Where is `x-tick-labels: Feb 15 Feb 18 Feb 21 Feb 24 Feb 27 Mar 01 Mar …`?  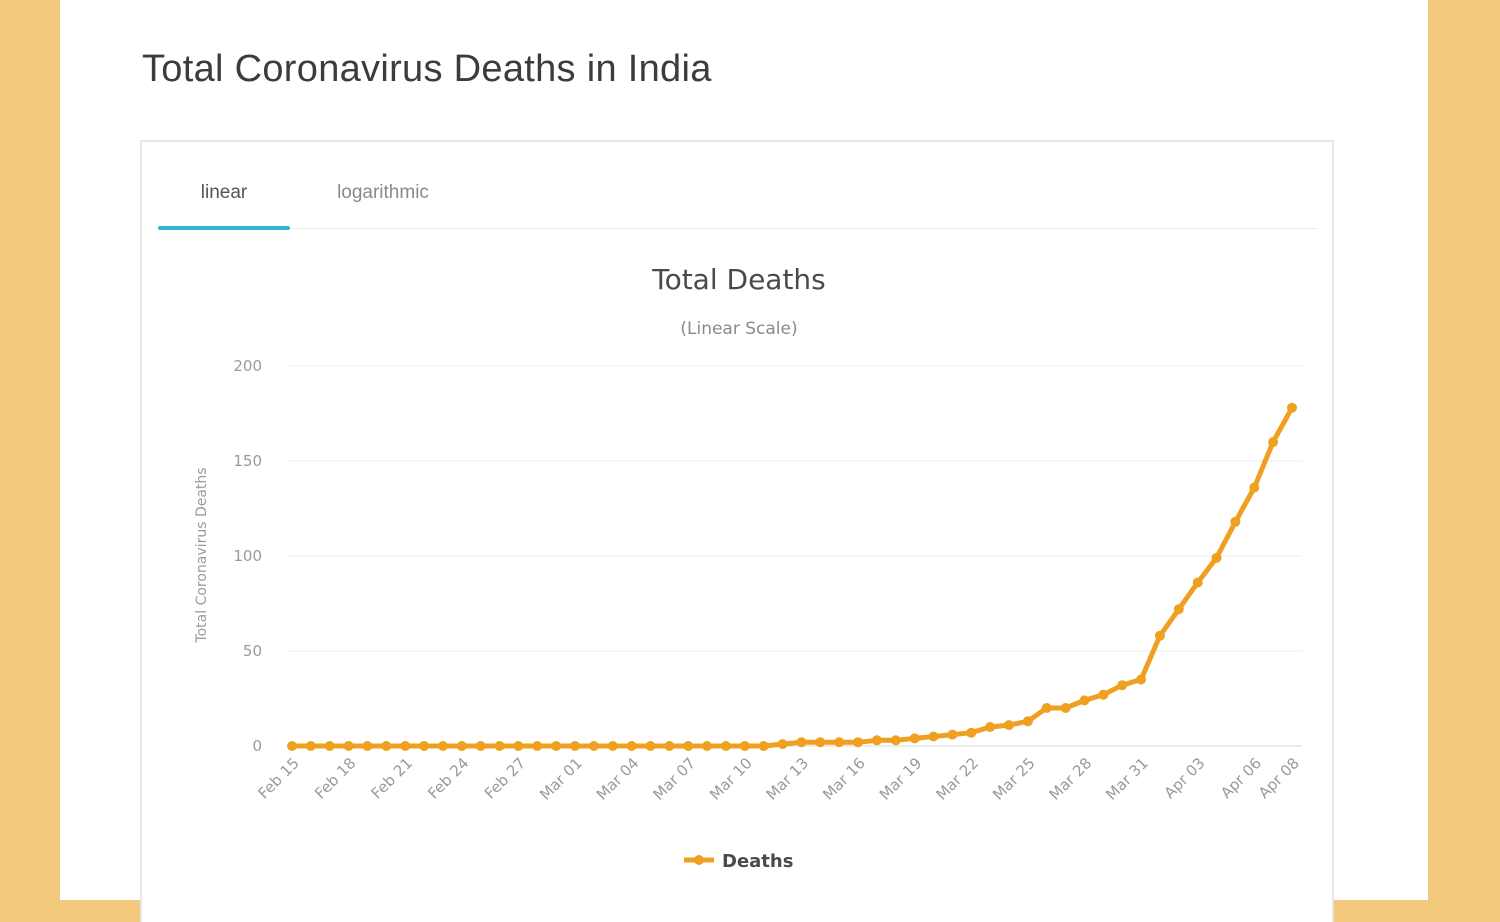
x-tick-labels: Feb 15 Feb 18 Feb 21 Feb 24 Feb 27 Mar 01 Mar … is located at coordinates (778, 779).